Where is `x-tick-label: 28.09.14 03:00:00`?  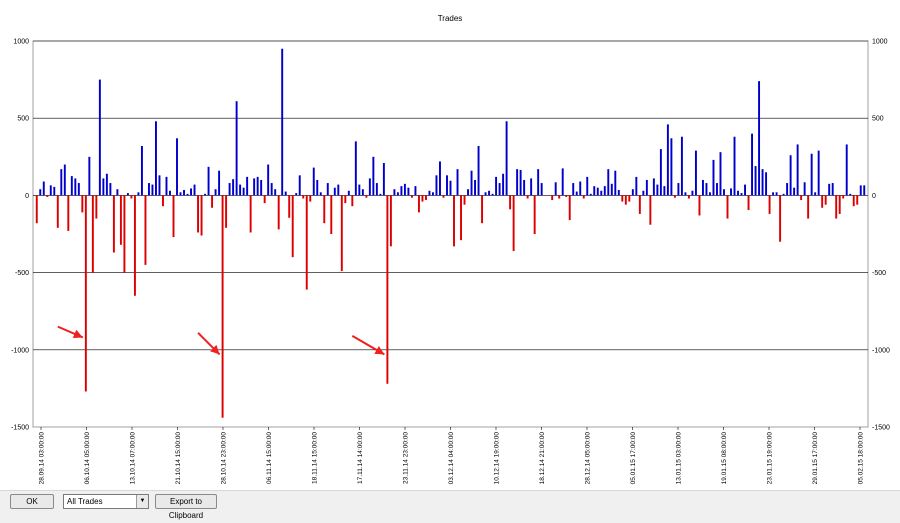 x-tick-label: 28.09.14 03:00:00 is located at coordinates (42, 458).